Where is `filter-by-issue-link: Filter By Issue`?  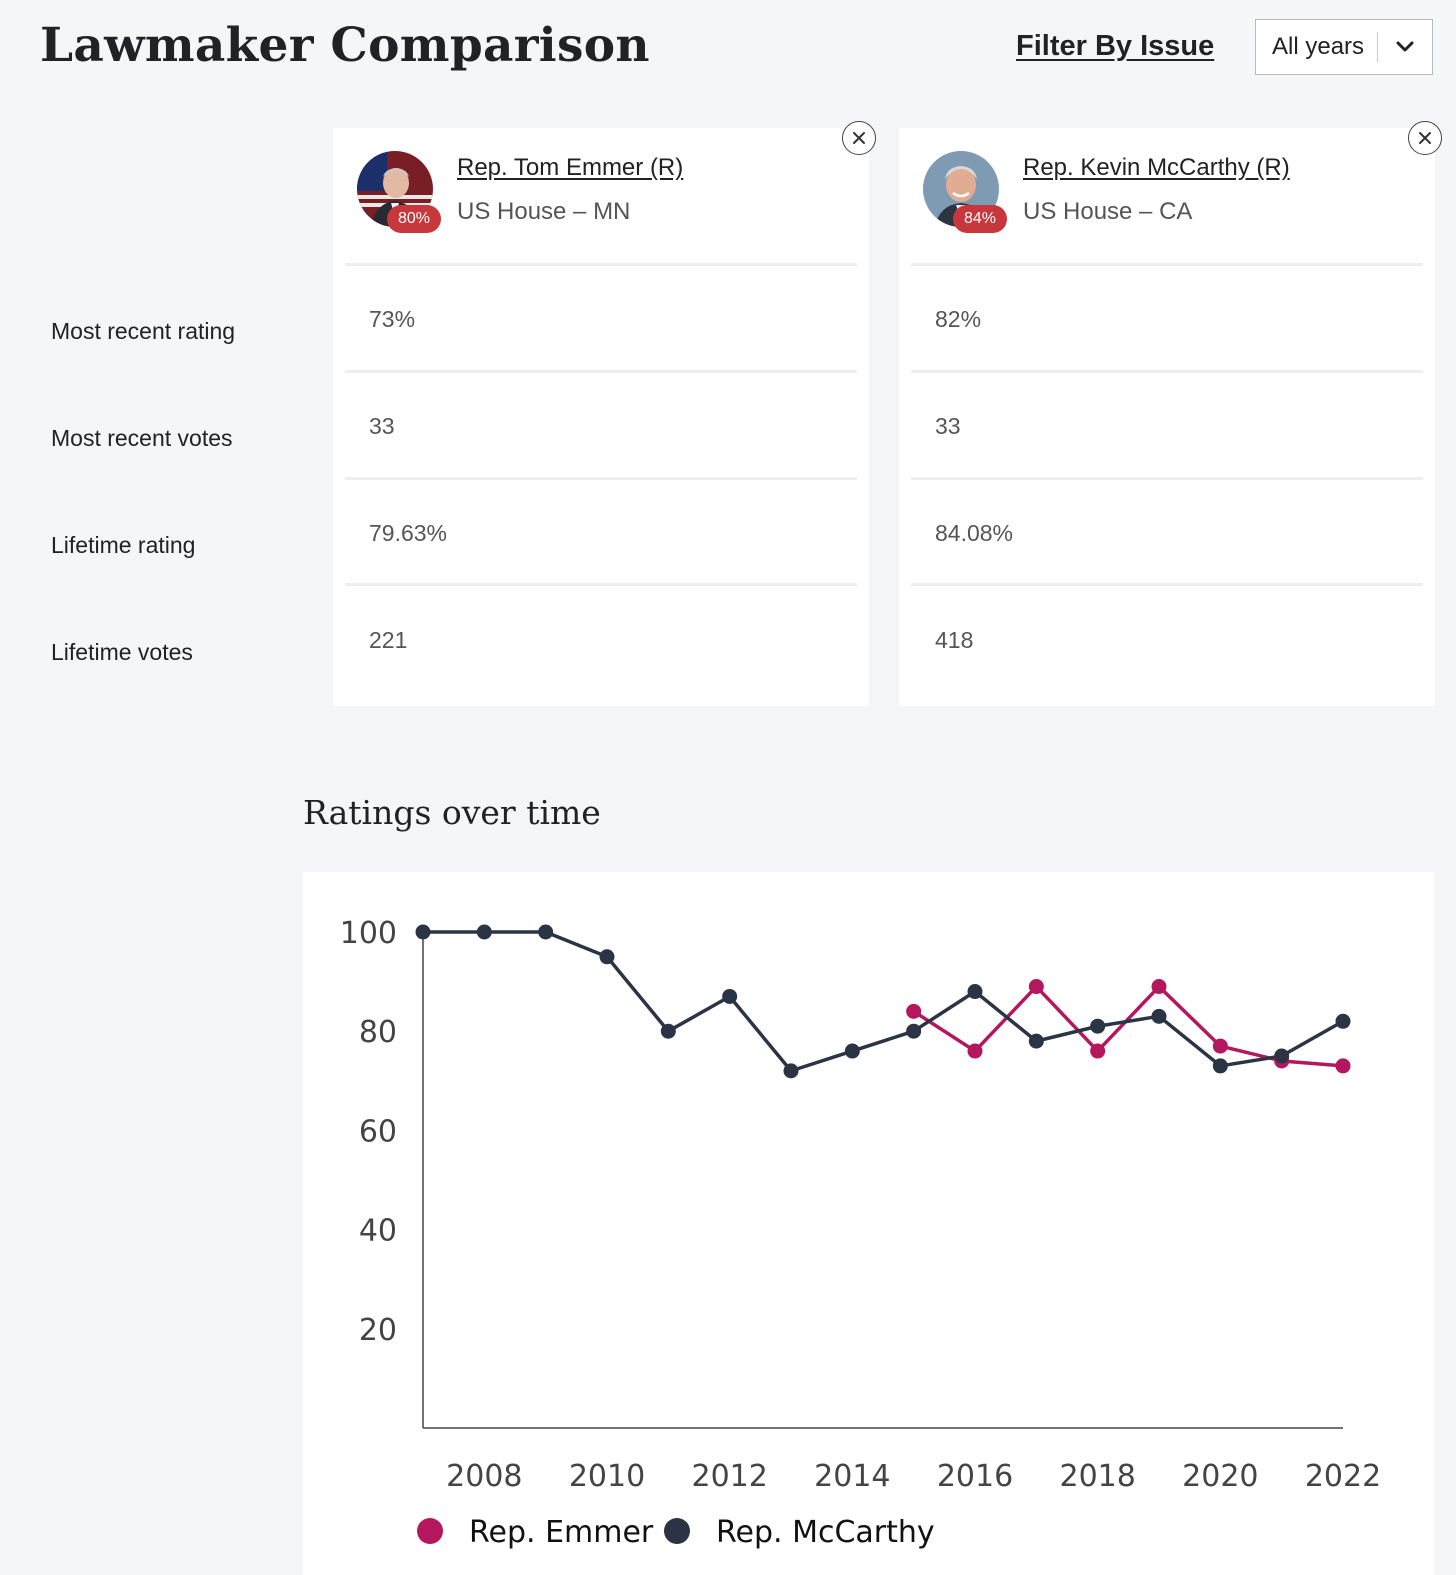 filter-by-issue-link: Filter By Issue is located at coordinates (1115, 46).